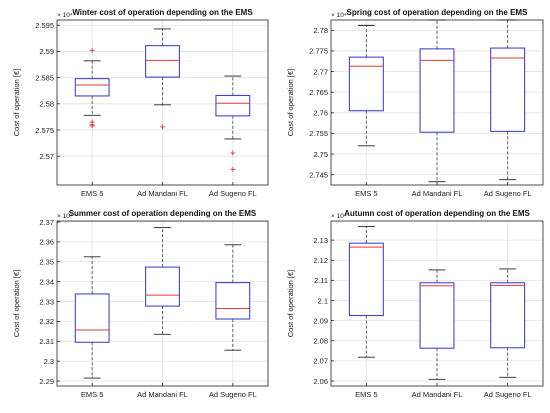  I want to click on y-tick-label: 2.1, so click(323, 300).